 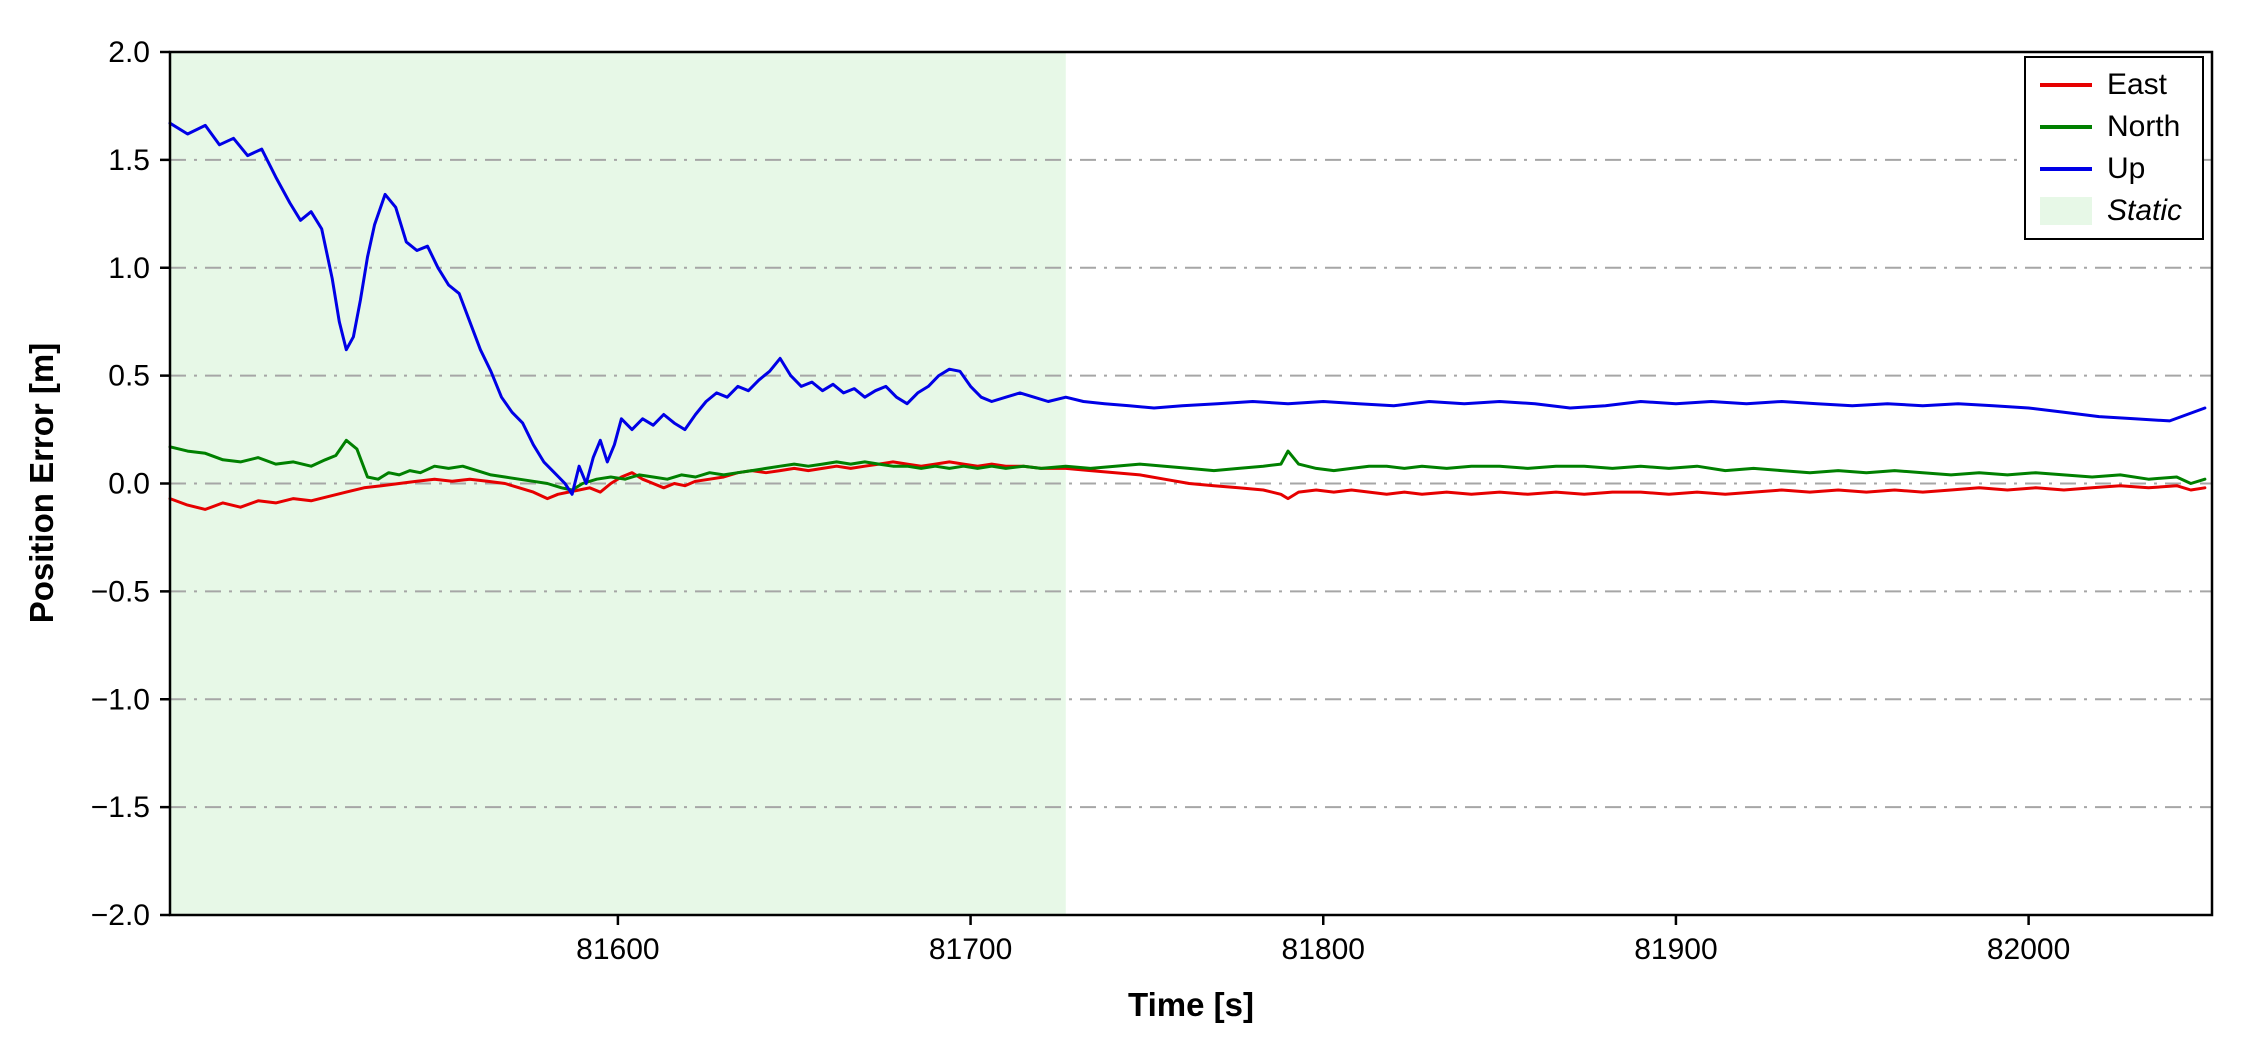 What do you see at coordinates (41, 483) in the screenshot?
I see `y-axis-label: Position Error [m]` at bounding box center [41, 483].